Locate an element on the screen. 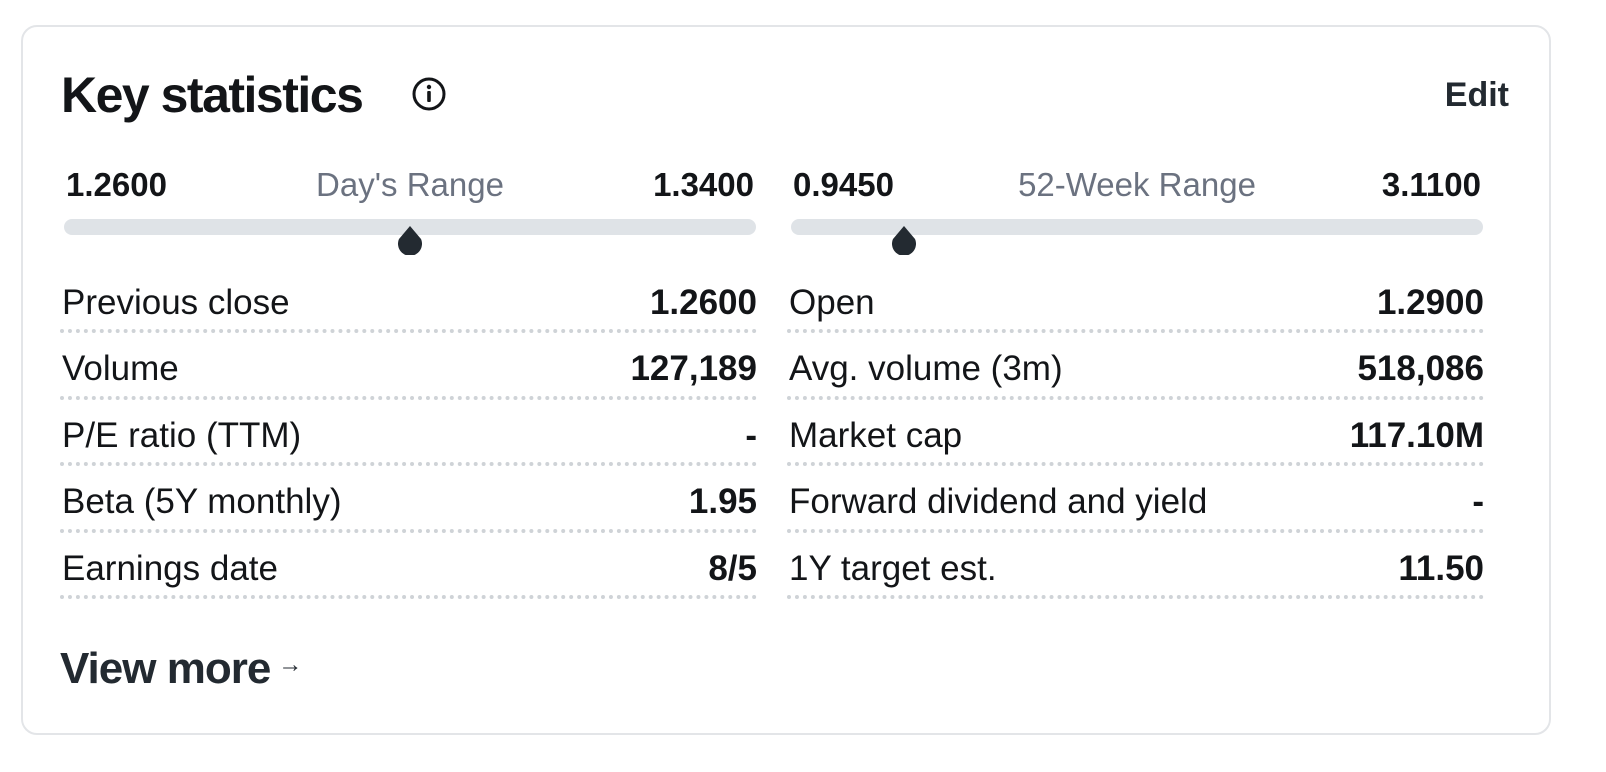 This screenshot has width=1606, height=772. stat-value: 8/5 is located at coordinates (732, 568).